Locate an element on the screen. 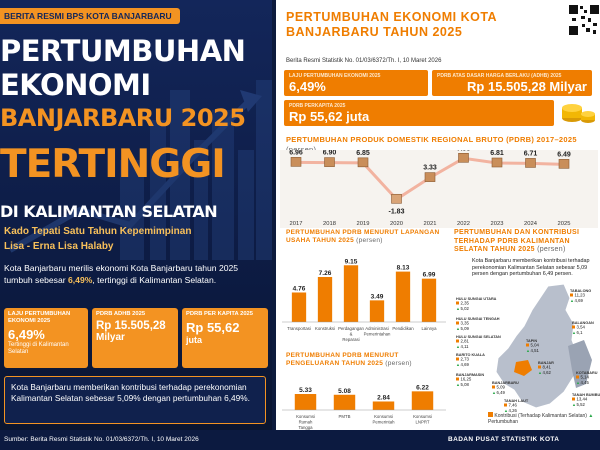 The height and width of the screenshot is (450, 600). lu-chart-unit: (persen) is located at coordinates (369, 240).